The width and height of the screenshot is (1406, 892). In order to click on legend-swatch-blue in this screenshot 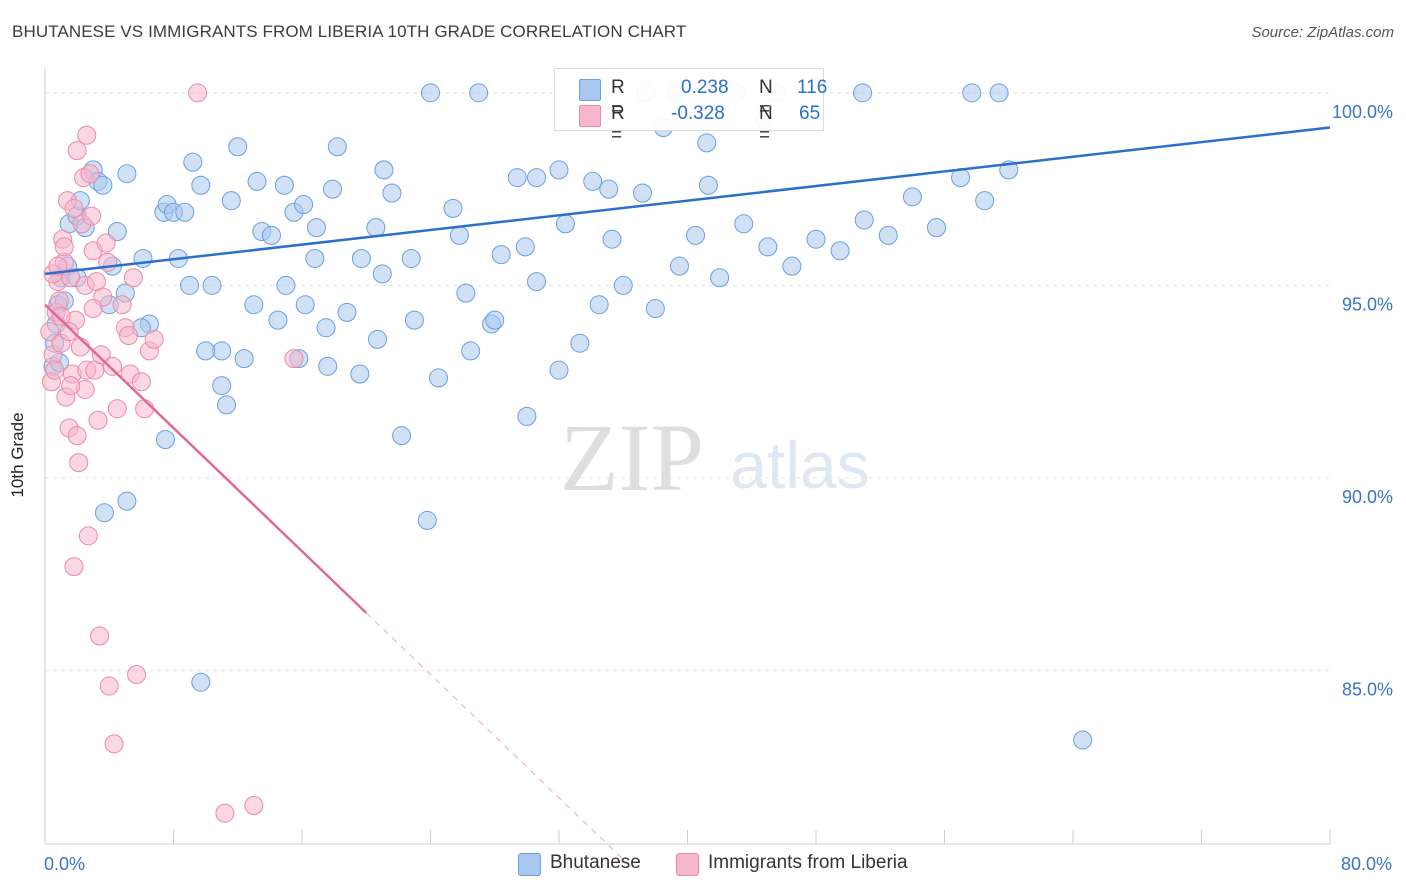, I will do `click(529, 864)`.